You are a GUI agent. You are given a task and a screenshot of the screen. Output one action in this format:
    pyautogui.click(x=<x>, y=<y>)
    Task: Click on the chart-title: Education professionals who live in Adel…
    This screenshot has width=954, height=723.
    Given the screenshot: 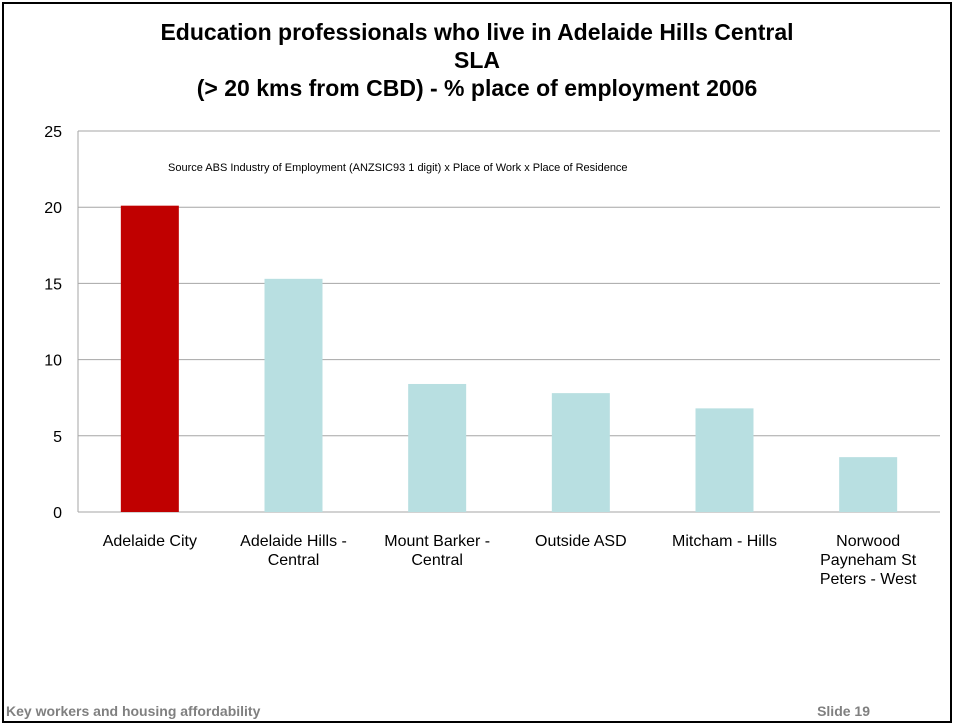 What is the action you would take?
    pyautogui.click(x=477, y=60)
    